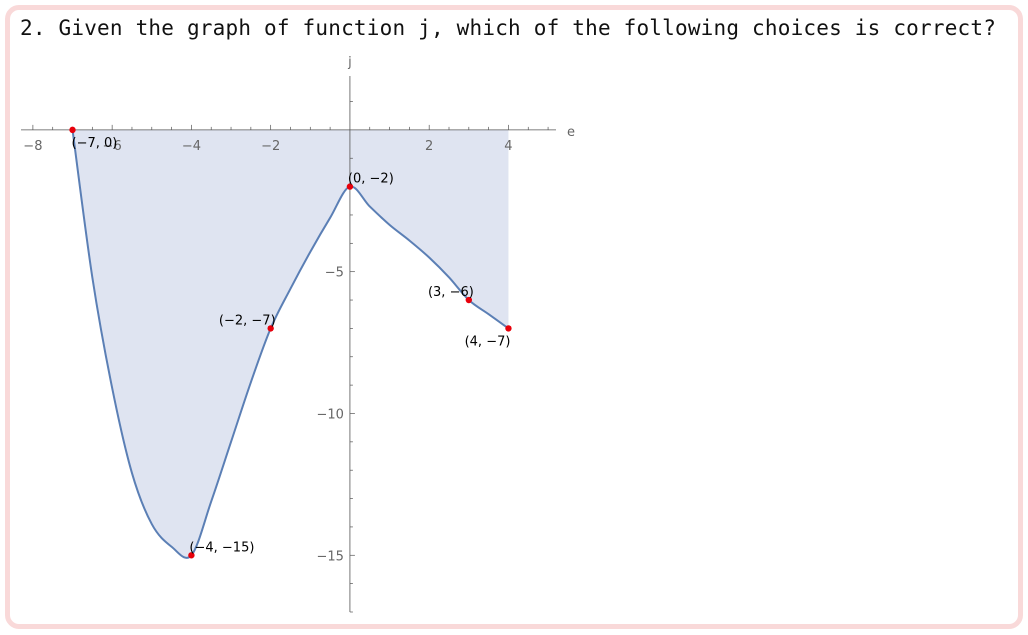 The width and height of the screenshot is (1028, 635). I want to click on data-point-label: (−2, −7), so click(247, 320).